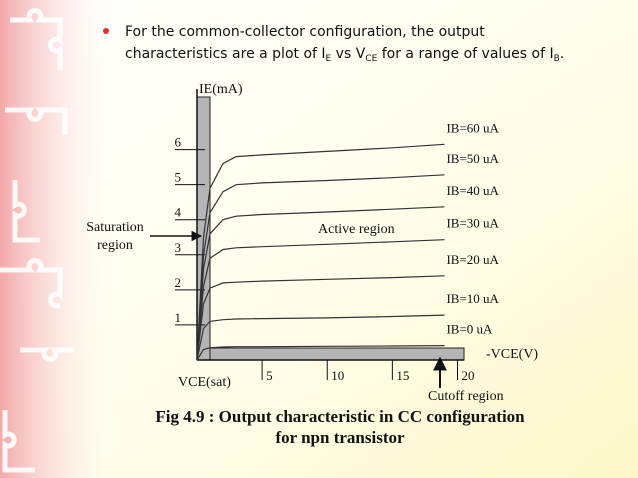  I want to click on series-label: IB=20 uA, so click(472, 259).